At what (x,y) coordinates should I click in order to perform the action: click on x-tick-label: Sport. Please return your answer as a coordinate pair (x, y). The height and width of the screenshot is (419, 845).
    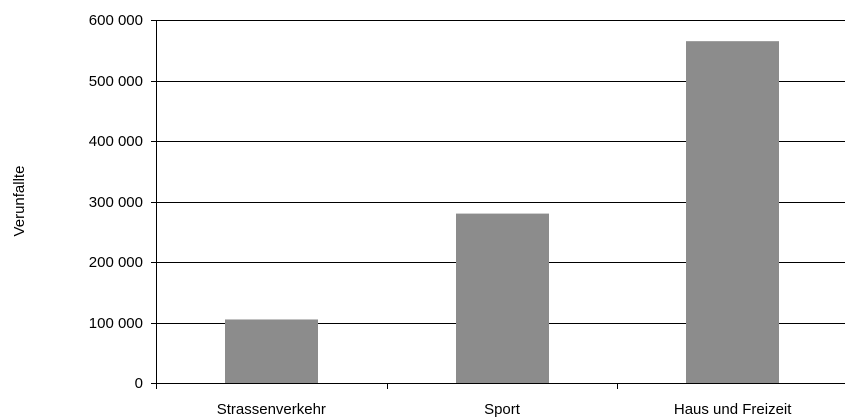
    Looking at the image, I should click on (502, 409).